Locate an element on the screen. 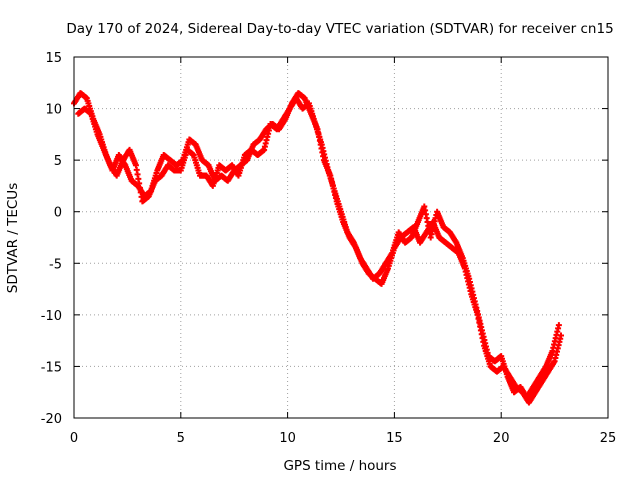 This screenshot has width=640, height=480. x-tick-label: 5 is located at coordinates (181, 438).